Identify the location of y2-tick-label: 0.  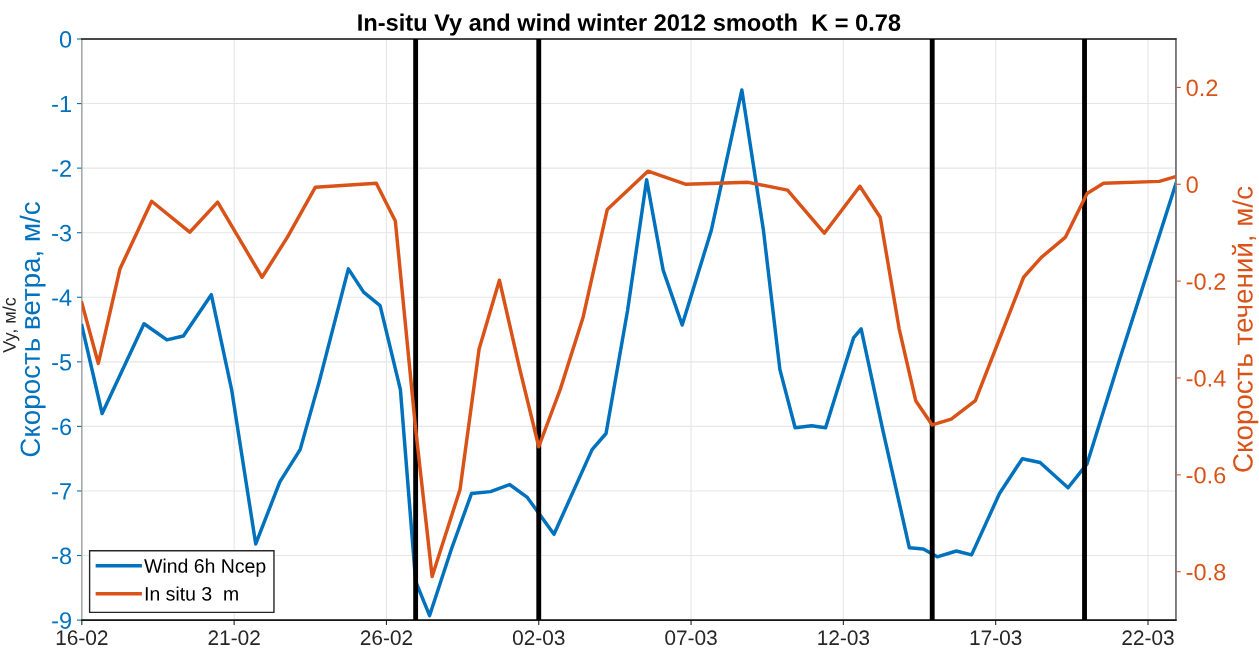
(1192, 185).